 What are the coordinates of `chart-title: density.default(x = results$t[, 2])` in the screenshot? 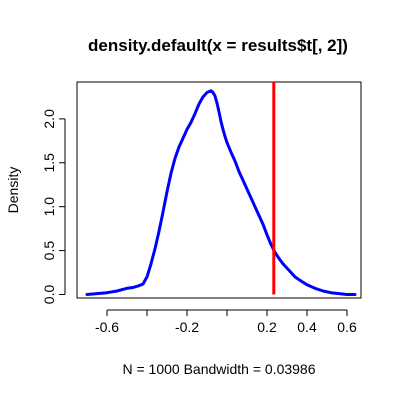 It's located at (218, 45).